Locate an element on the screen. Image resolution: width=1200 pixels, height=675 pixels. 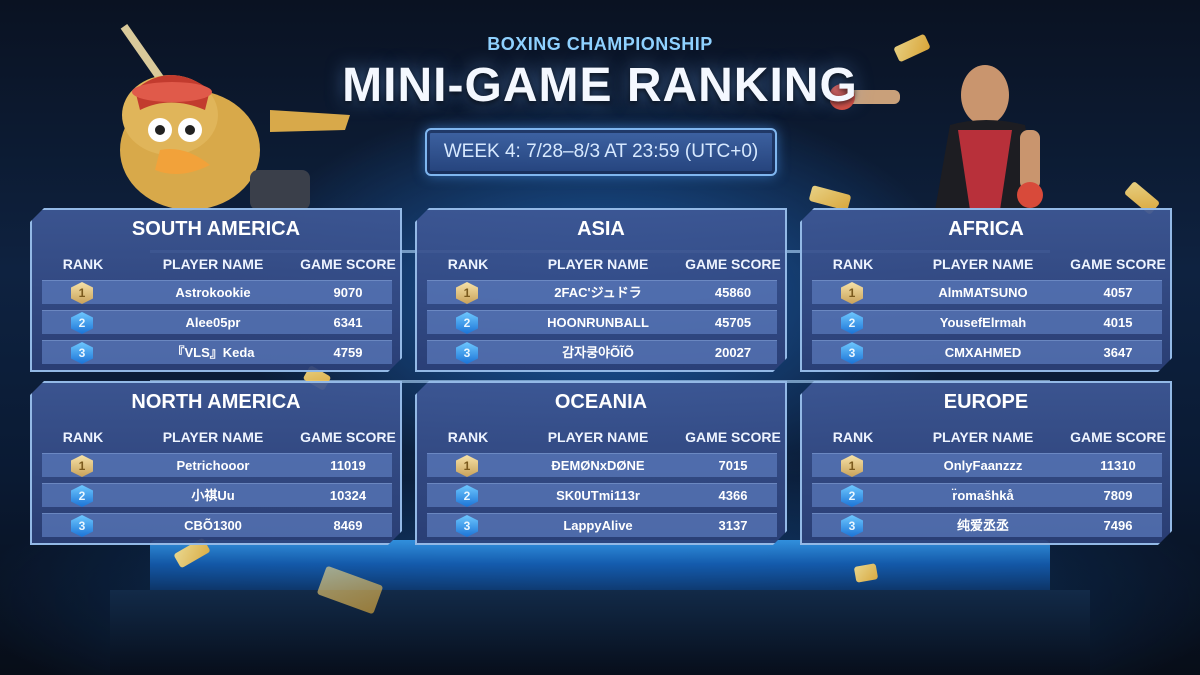
player-name: HOONRUNBALL is located at coordinates (598, 322).